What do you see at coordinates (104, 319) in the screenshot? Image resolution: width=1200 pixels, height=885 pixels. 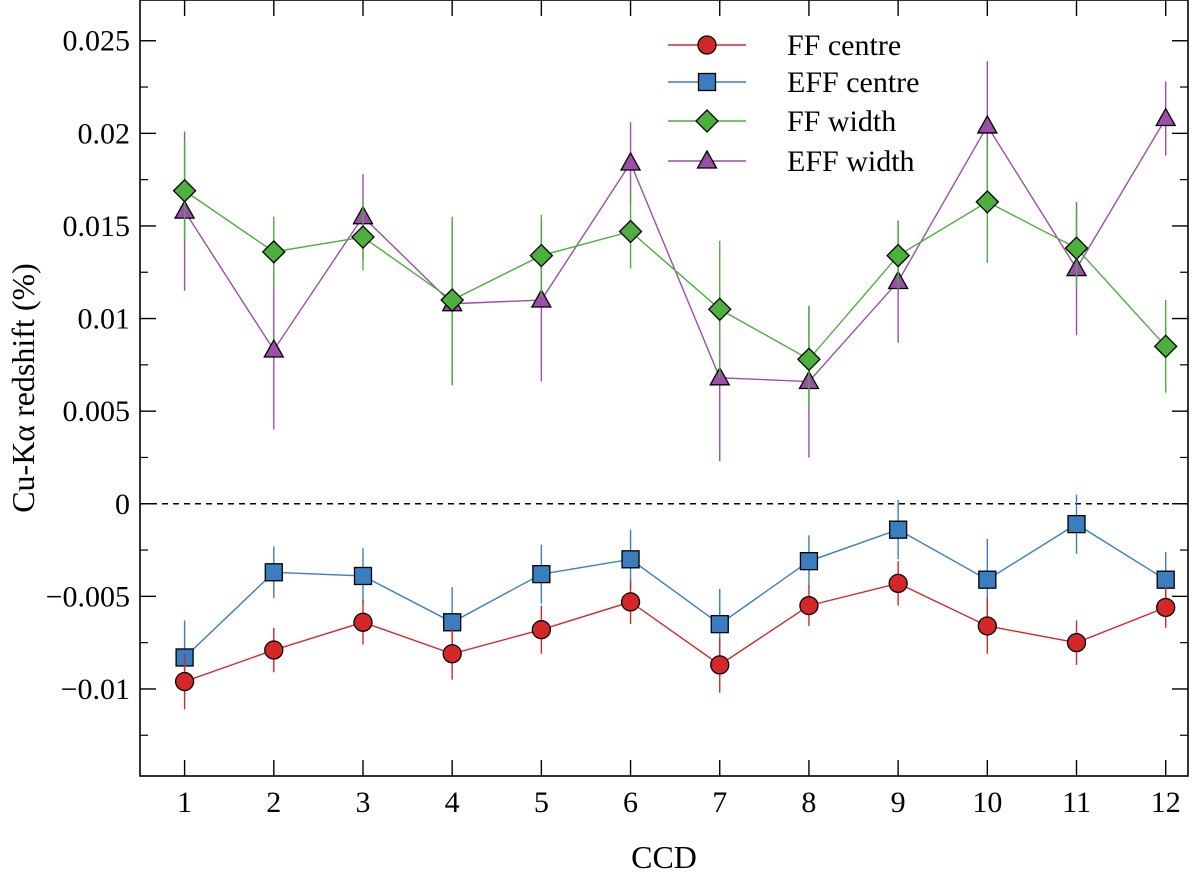 I see `y-tick-label: 0.01` at bounding box center [104, 319].